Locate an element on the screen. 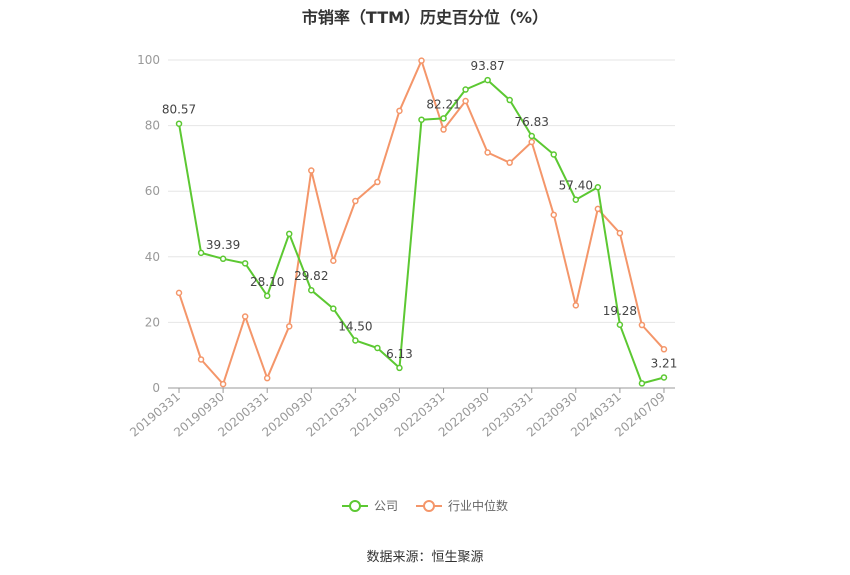 This screenshot has height=575, width=850. y-tick-label: 60 is located at coordinates (152, 191).